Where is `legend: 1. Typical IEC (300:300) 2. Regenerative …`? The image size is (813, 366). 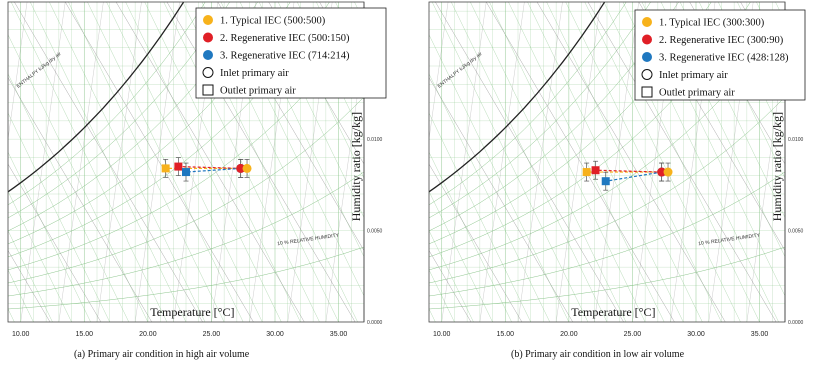
legend: 1. Typical IEC (300:300) 2. Regenerative … is located at coordinates (720, 55).